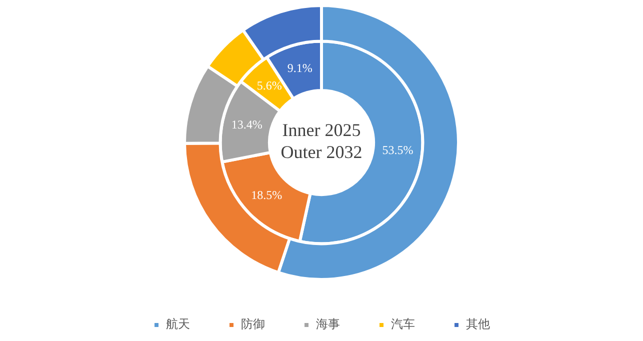 This screenshot has width=643, height=341. What do you see at coordinates (246, 124) in the screenshot?
I see `data-label: 13.4%` at bounding box center [246, 124].